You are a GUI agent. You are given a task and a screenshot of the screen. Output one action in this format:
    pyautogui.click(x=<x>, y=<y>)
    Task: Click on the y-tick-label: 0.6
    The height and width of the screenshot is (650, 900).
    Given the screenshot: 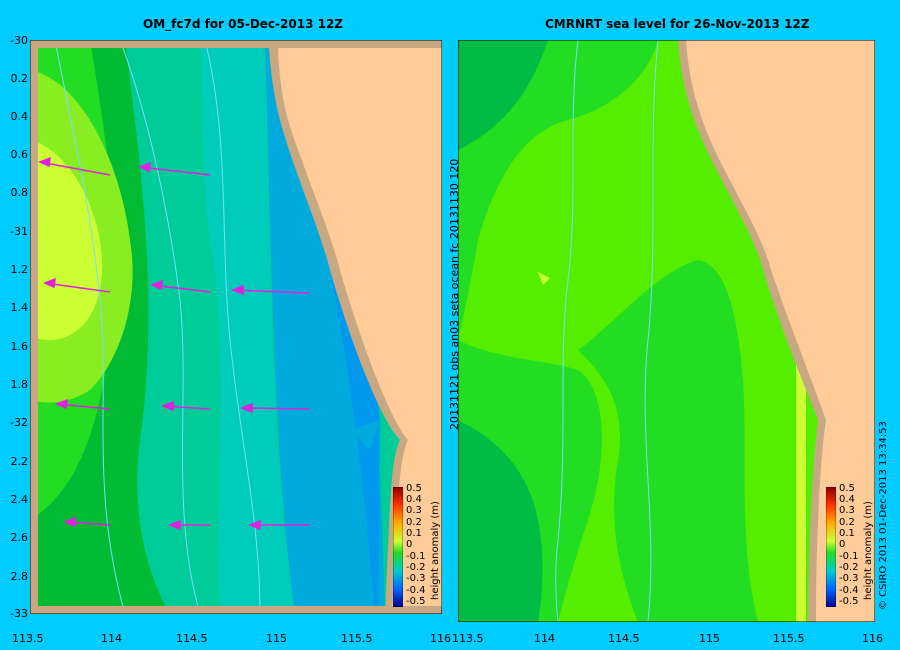 What is the action you would take?
    pyautogui.click(x=19, y=154)
    